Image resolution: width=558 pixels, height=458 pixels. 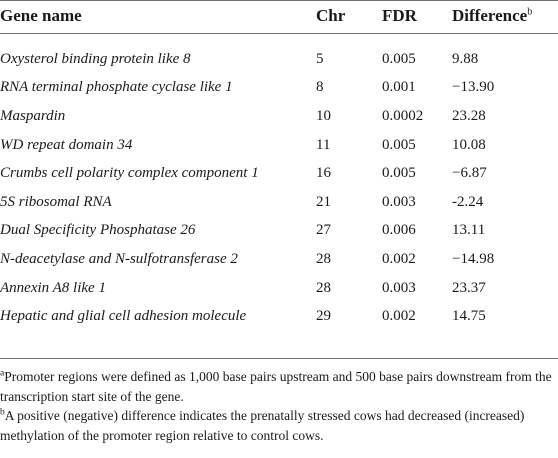 I want to click on gene-name-cell: Annexin A8 like 1, so click(x=53, y=287).